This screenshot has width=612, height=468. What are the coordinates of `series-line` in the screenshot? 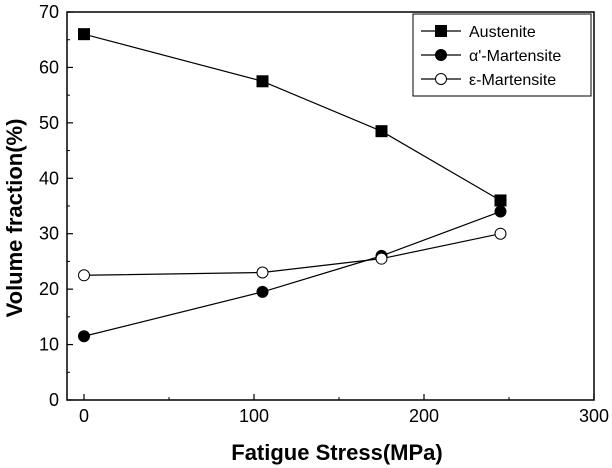 It's located at (292, 254).